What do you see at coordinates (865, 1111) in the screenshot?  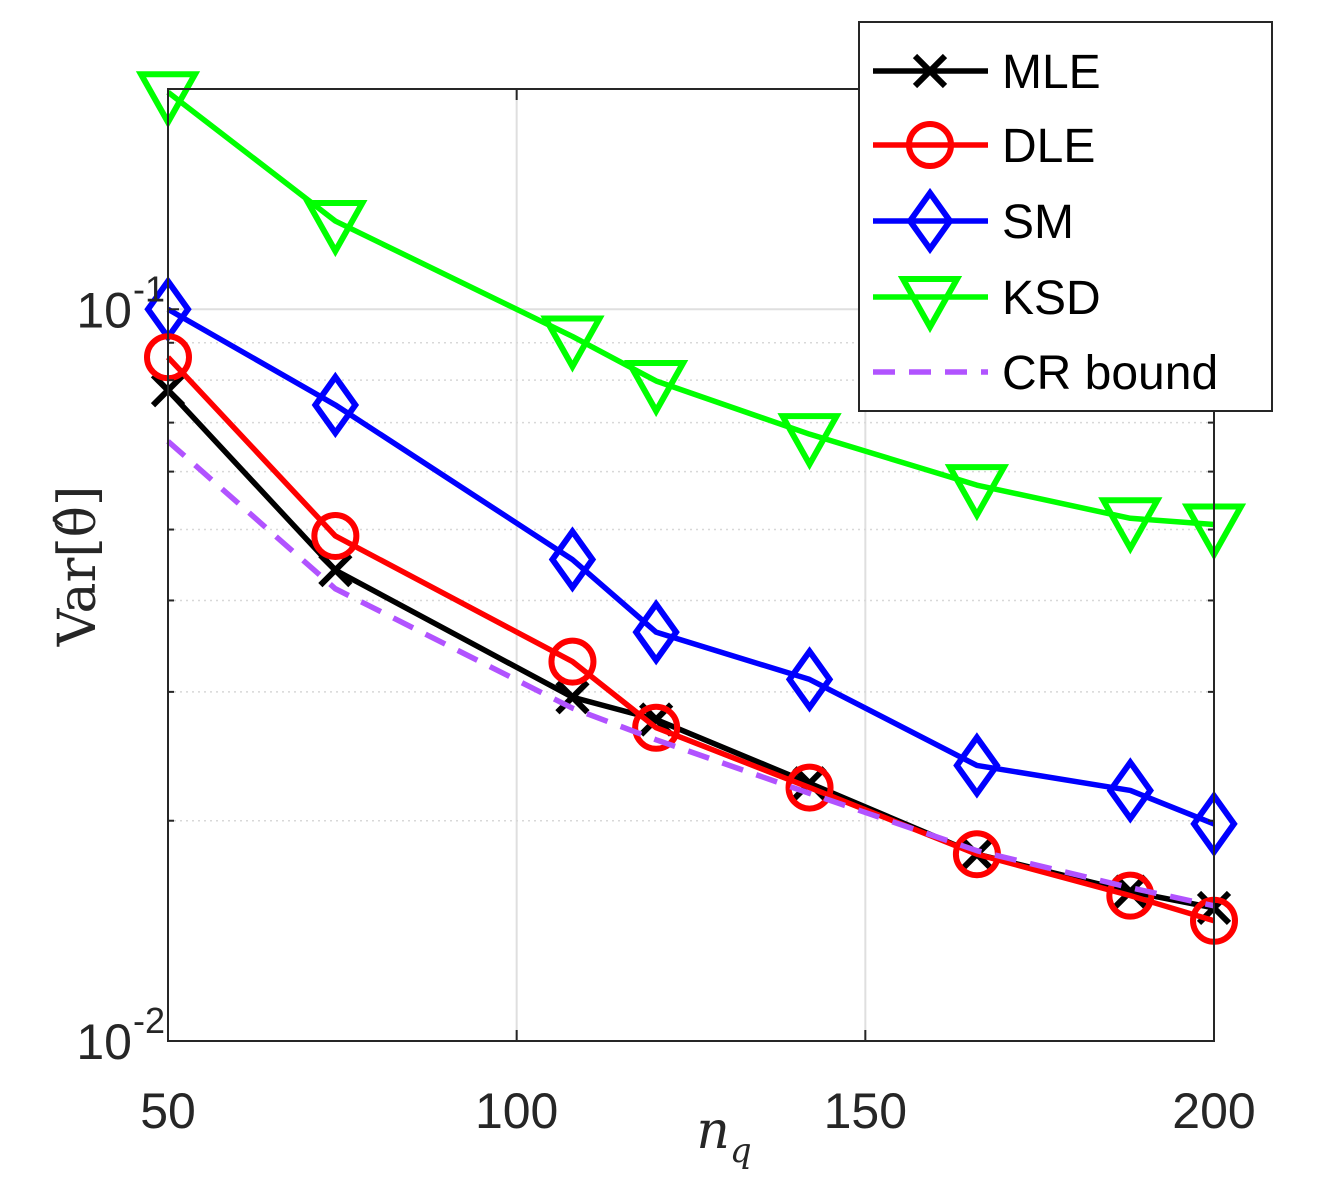 I see `x-tick-label: 150` at bounding box center [865, 1111].